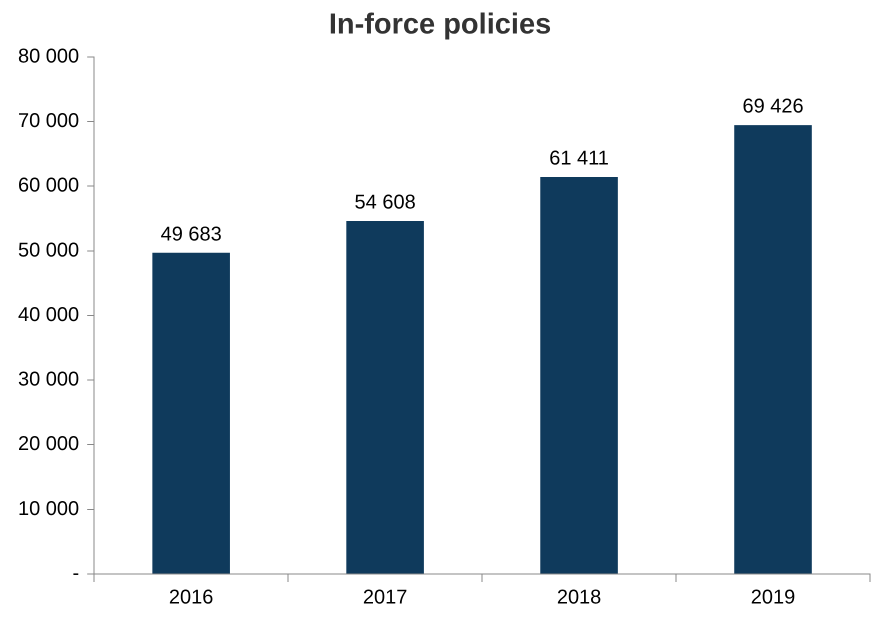 The image size is (884, 624). What do you see at coordinates (49, 56) in the screenshot?
I see `y-tick-label: 80 000` at bounding box center [49, 56].